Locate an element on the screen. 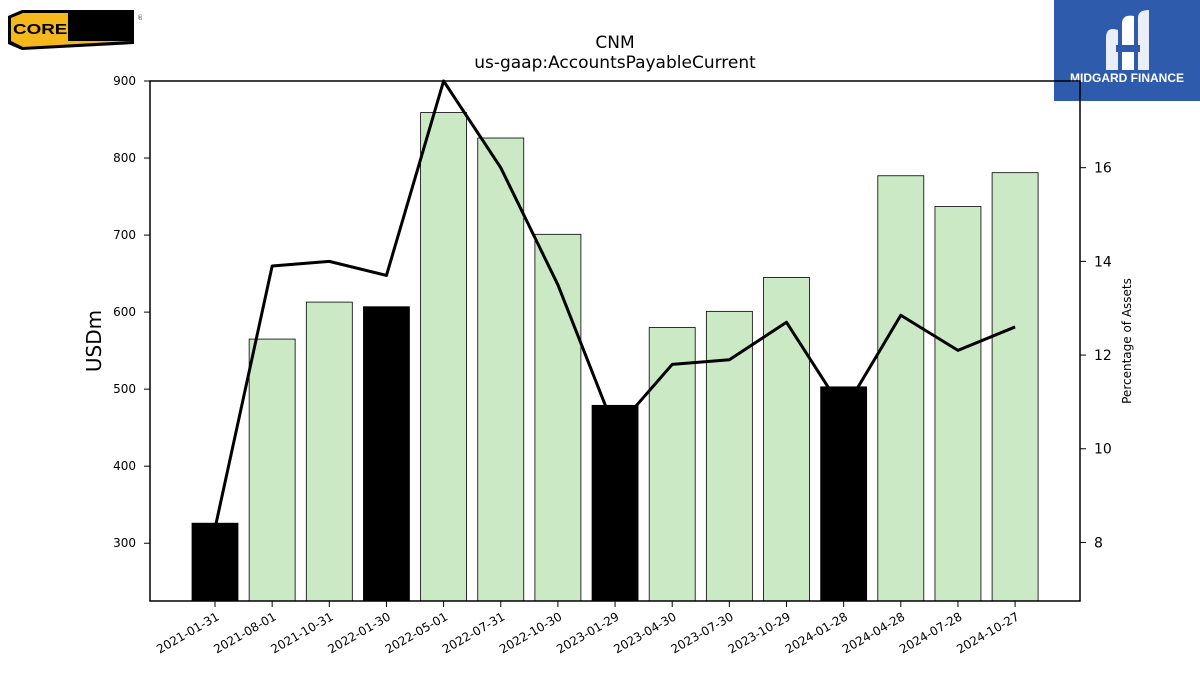  x-tick-label: 2024-04-28 is located at coordinates (873, 632).